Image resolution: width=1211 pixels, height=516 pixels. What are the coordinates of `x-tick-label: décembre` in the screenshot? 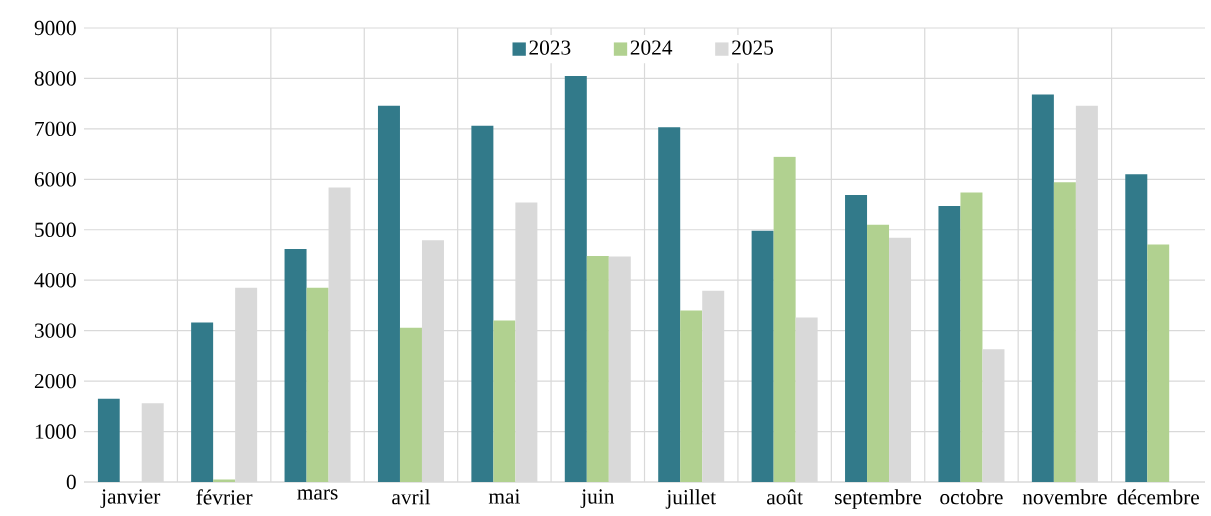 It's located at (1158, 497).